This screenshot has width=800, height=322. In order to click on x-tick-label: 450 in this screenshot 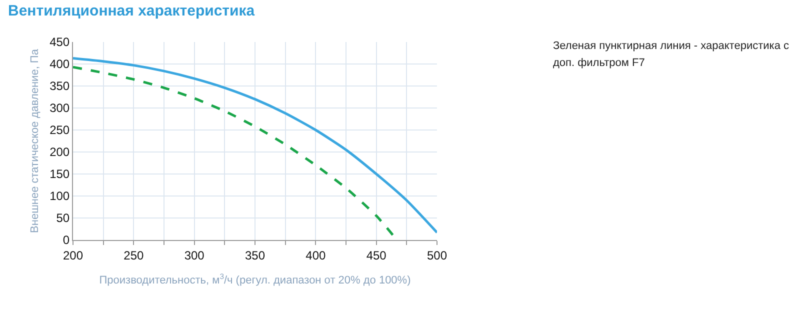, I will do `click(376, 255)`.